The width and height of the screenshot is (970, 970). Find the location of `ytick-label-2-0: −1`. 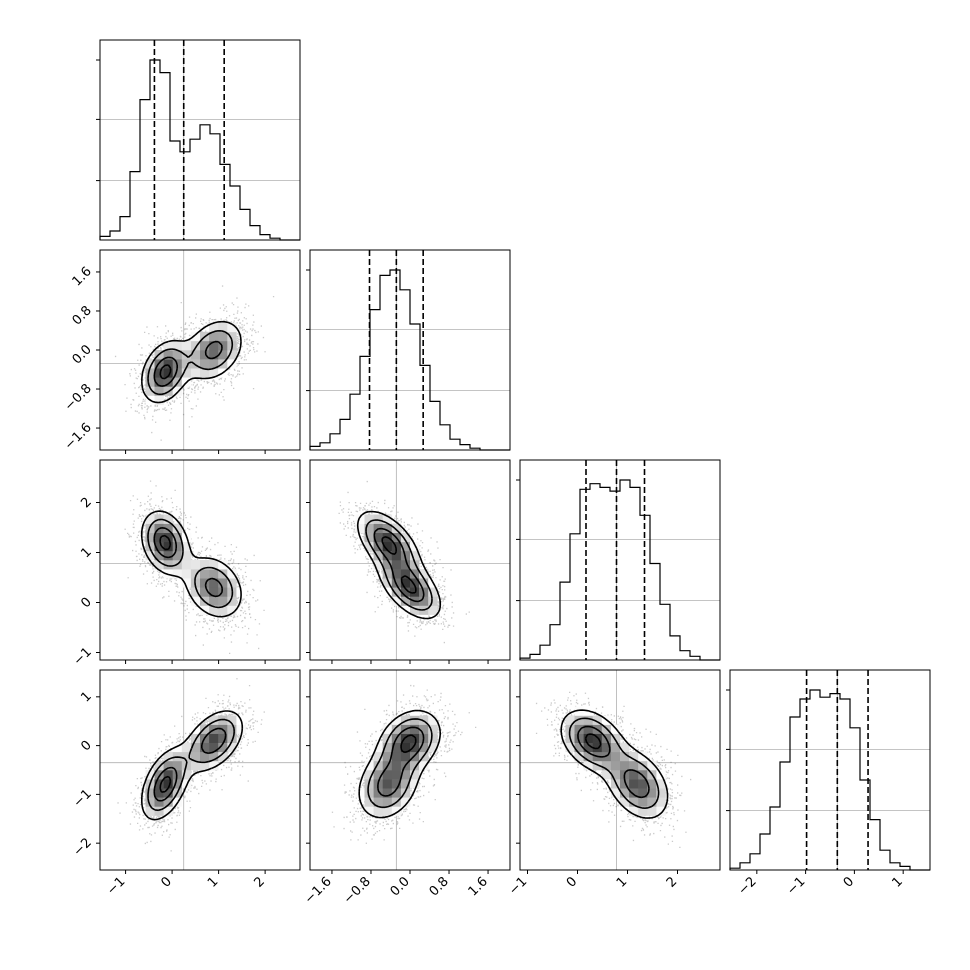

ytick-label-2-0: −1 is located at coordinates (83, 657).